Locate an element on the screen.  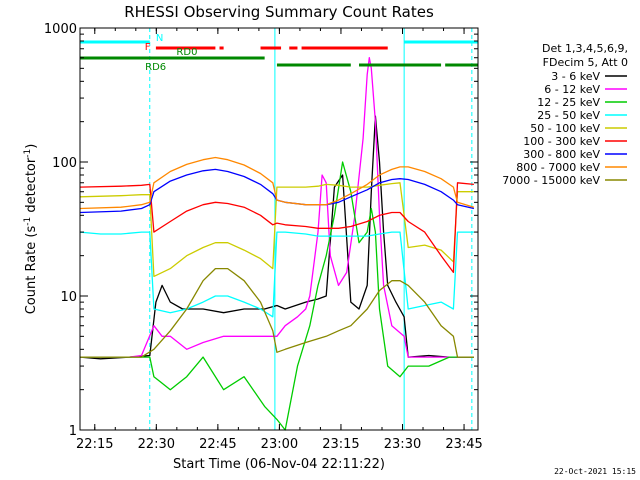
status-bar-label: F is located at coordinates (148, 47).